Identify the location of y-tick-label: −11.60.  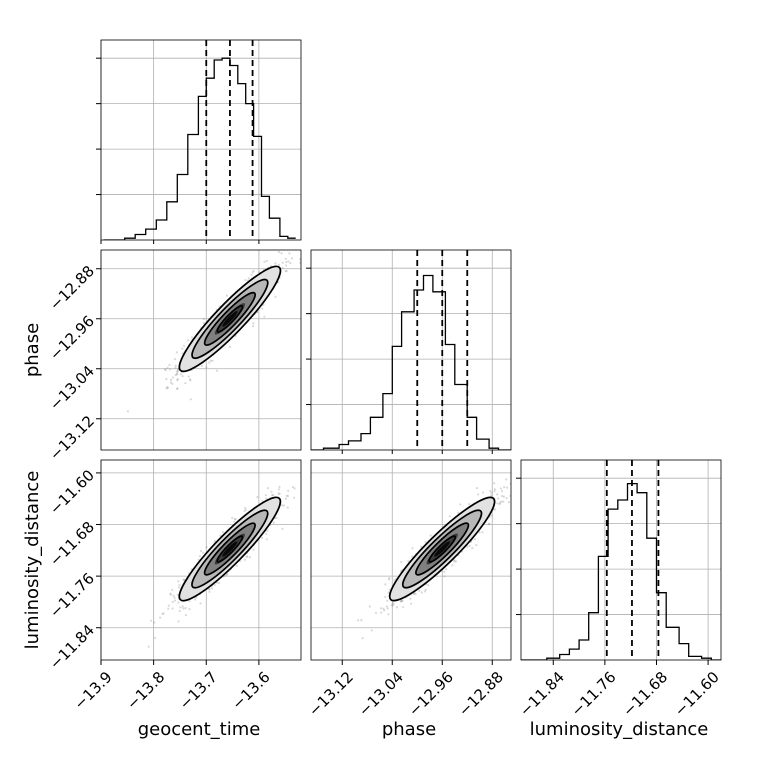
(72, 492).